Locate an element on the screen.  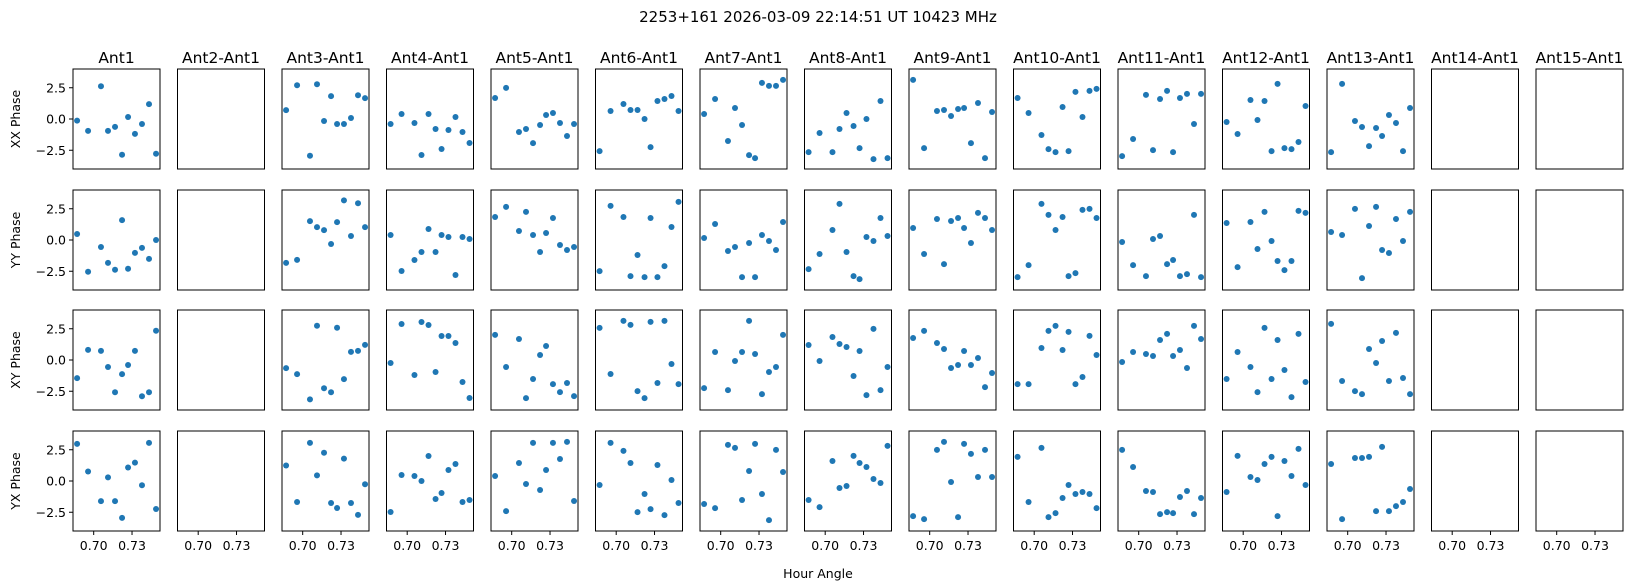
panel-title: Ant7-Ant1 is located at coordinates (744, 58).